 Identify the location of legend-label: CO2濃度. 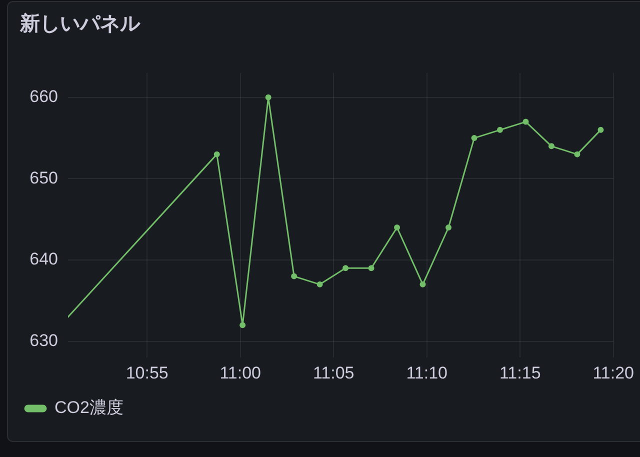
(89, 408).